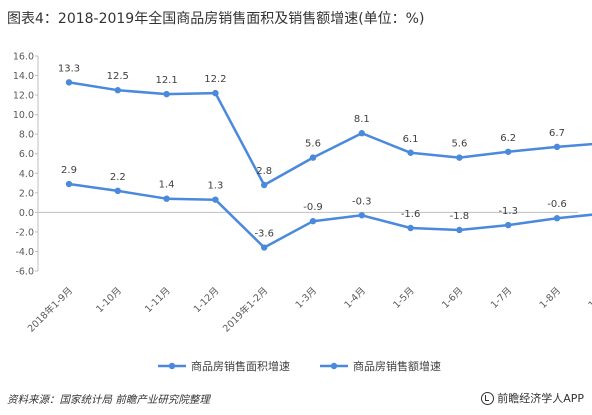  What do you see at coordinates (540, 398) in the screenshot?
I see `brand-name: 前瞻经济学人APP` at bounding box center [540, 398].